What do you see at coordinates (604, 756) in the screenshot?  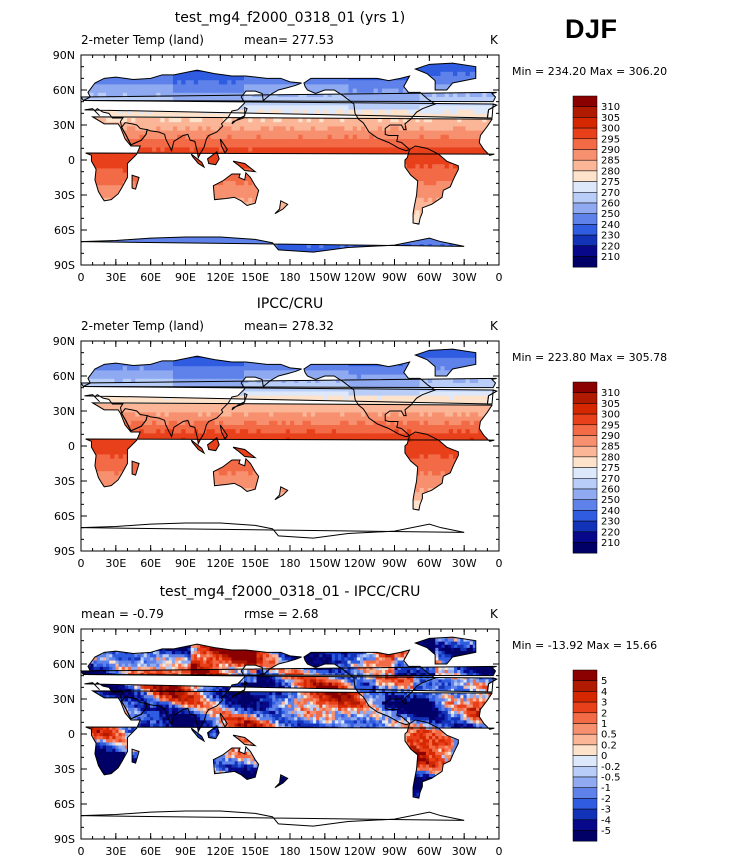 I see `colorbar-label: 0` at bounding box center [604, 756].